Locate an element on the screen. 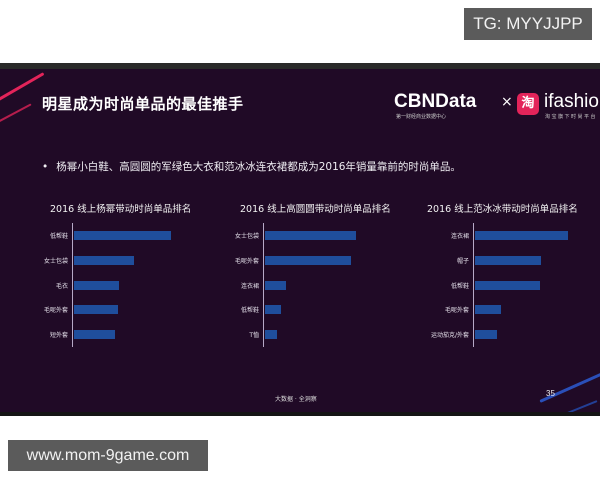 The height and width of the screenshot is (480, 600). bullet-text: 杨幂小白鞋、高圆圆的军绿色大衣和范冰冰连衣裙都成为2016年销量靠前的时尚单品。 is located at coordinates (258, 167).